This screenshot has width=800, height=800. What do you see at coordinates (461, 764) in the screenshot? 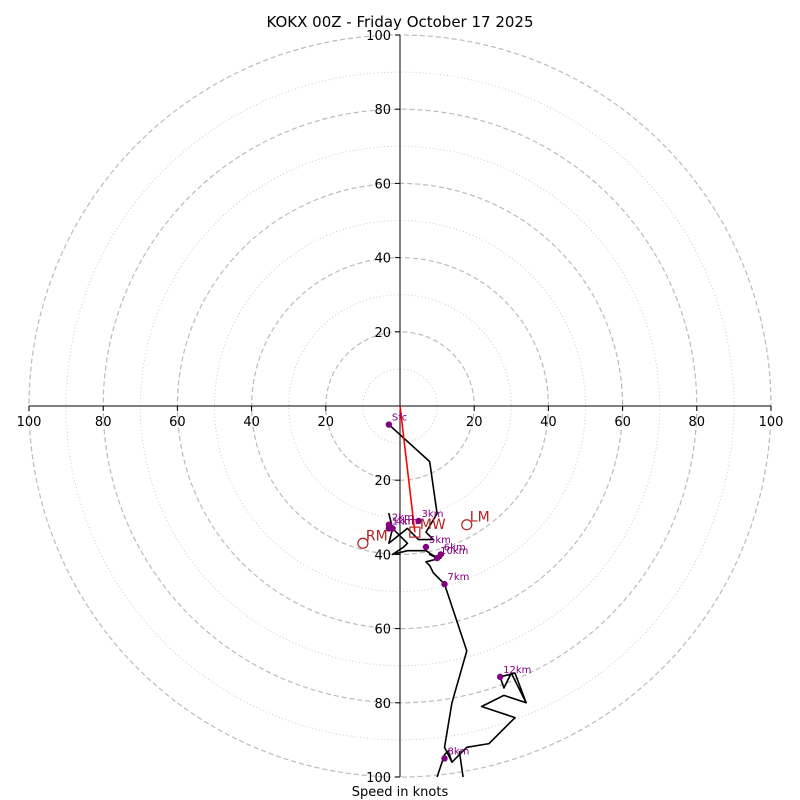
I see `wind-trace-tail` at bounding box center [461, 764].